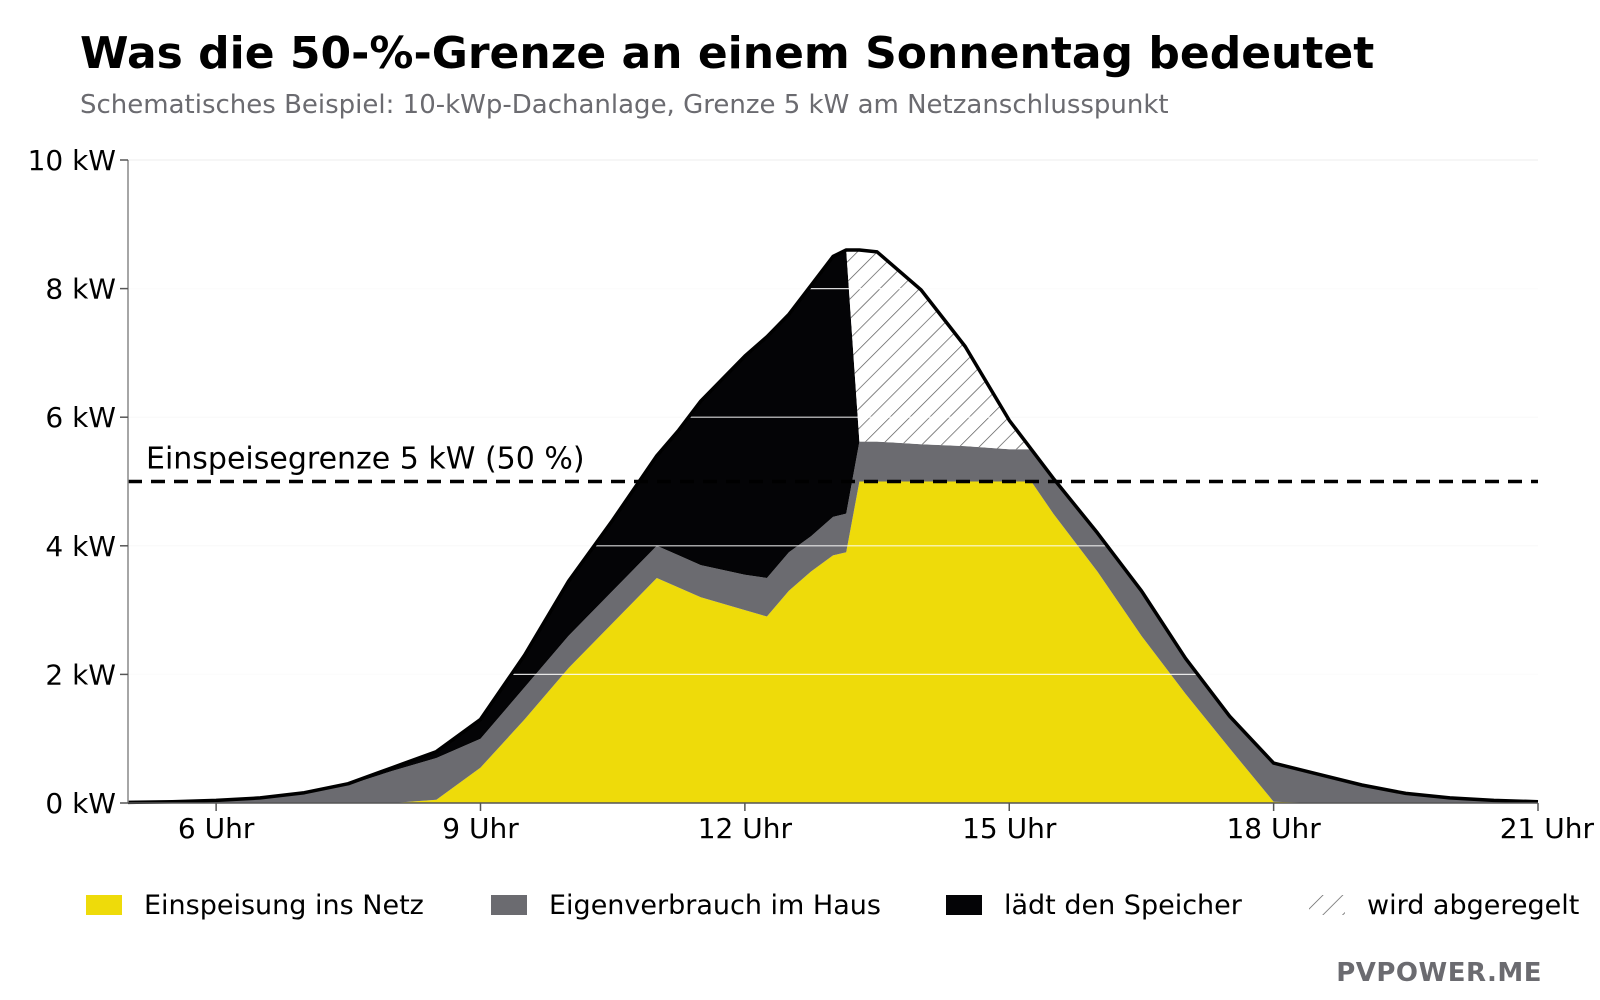 This screenshot has width=1600, height=1000. I want to click on legend-label-3: lädt den Speicher, so click(1123, 905).